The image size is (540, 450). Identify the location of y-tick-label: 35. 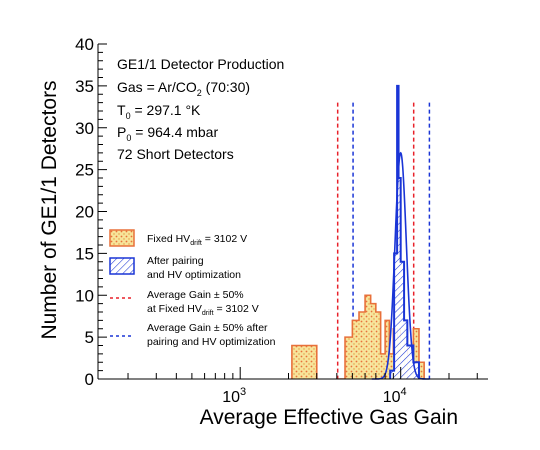
(84, 86).